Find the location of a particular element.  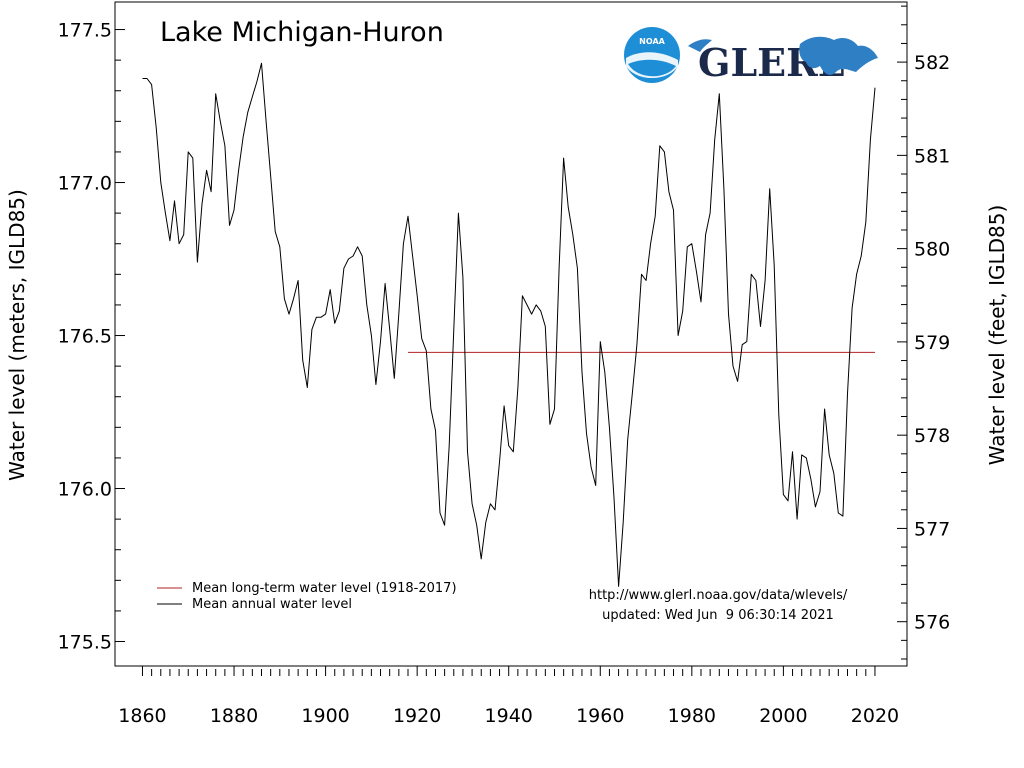

y-axis-left: 175.5 176.0 176.5 177.0 177.5 is located at coordinates (91, 337).